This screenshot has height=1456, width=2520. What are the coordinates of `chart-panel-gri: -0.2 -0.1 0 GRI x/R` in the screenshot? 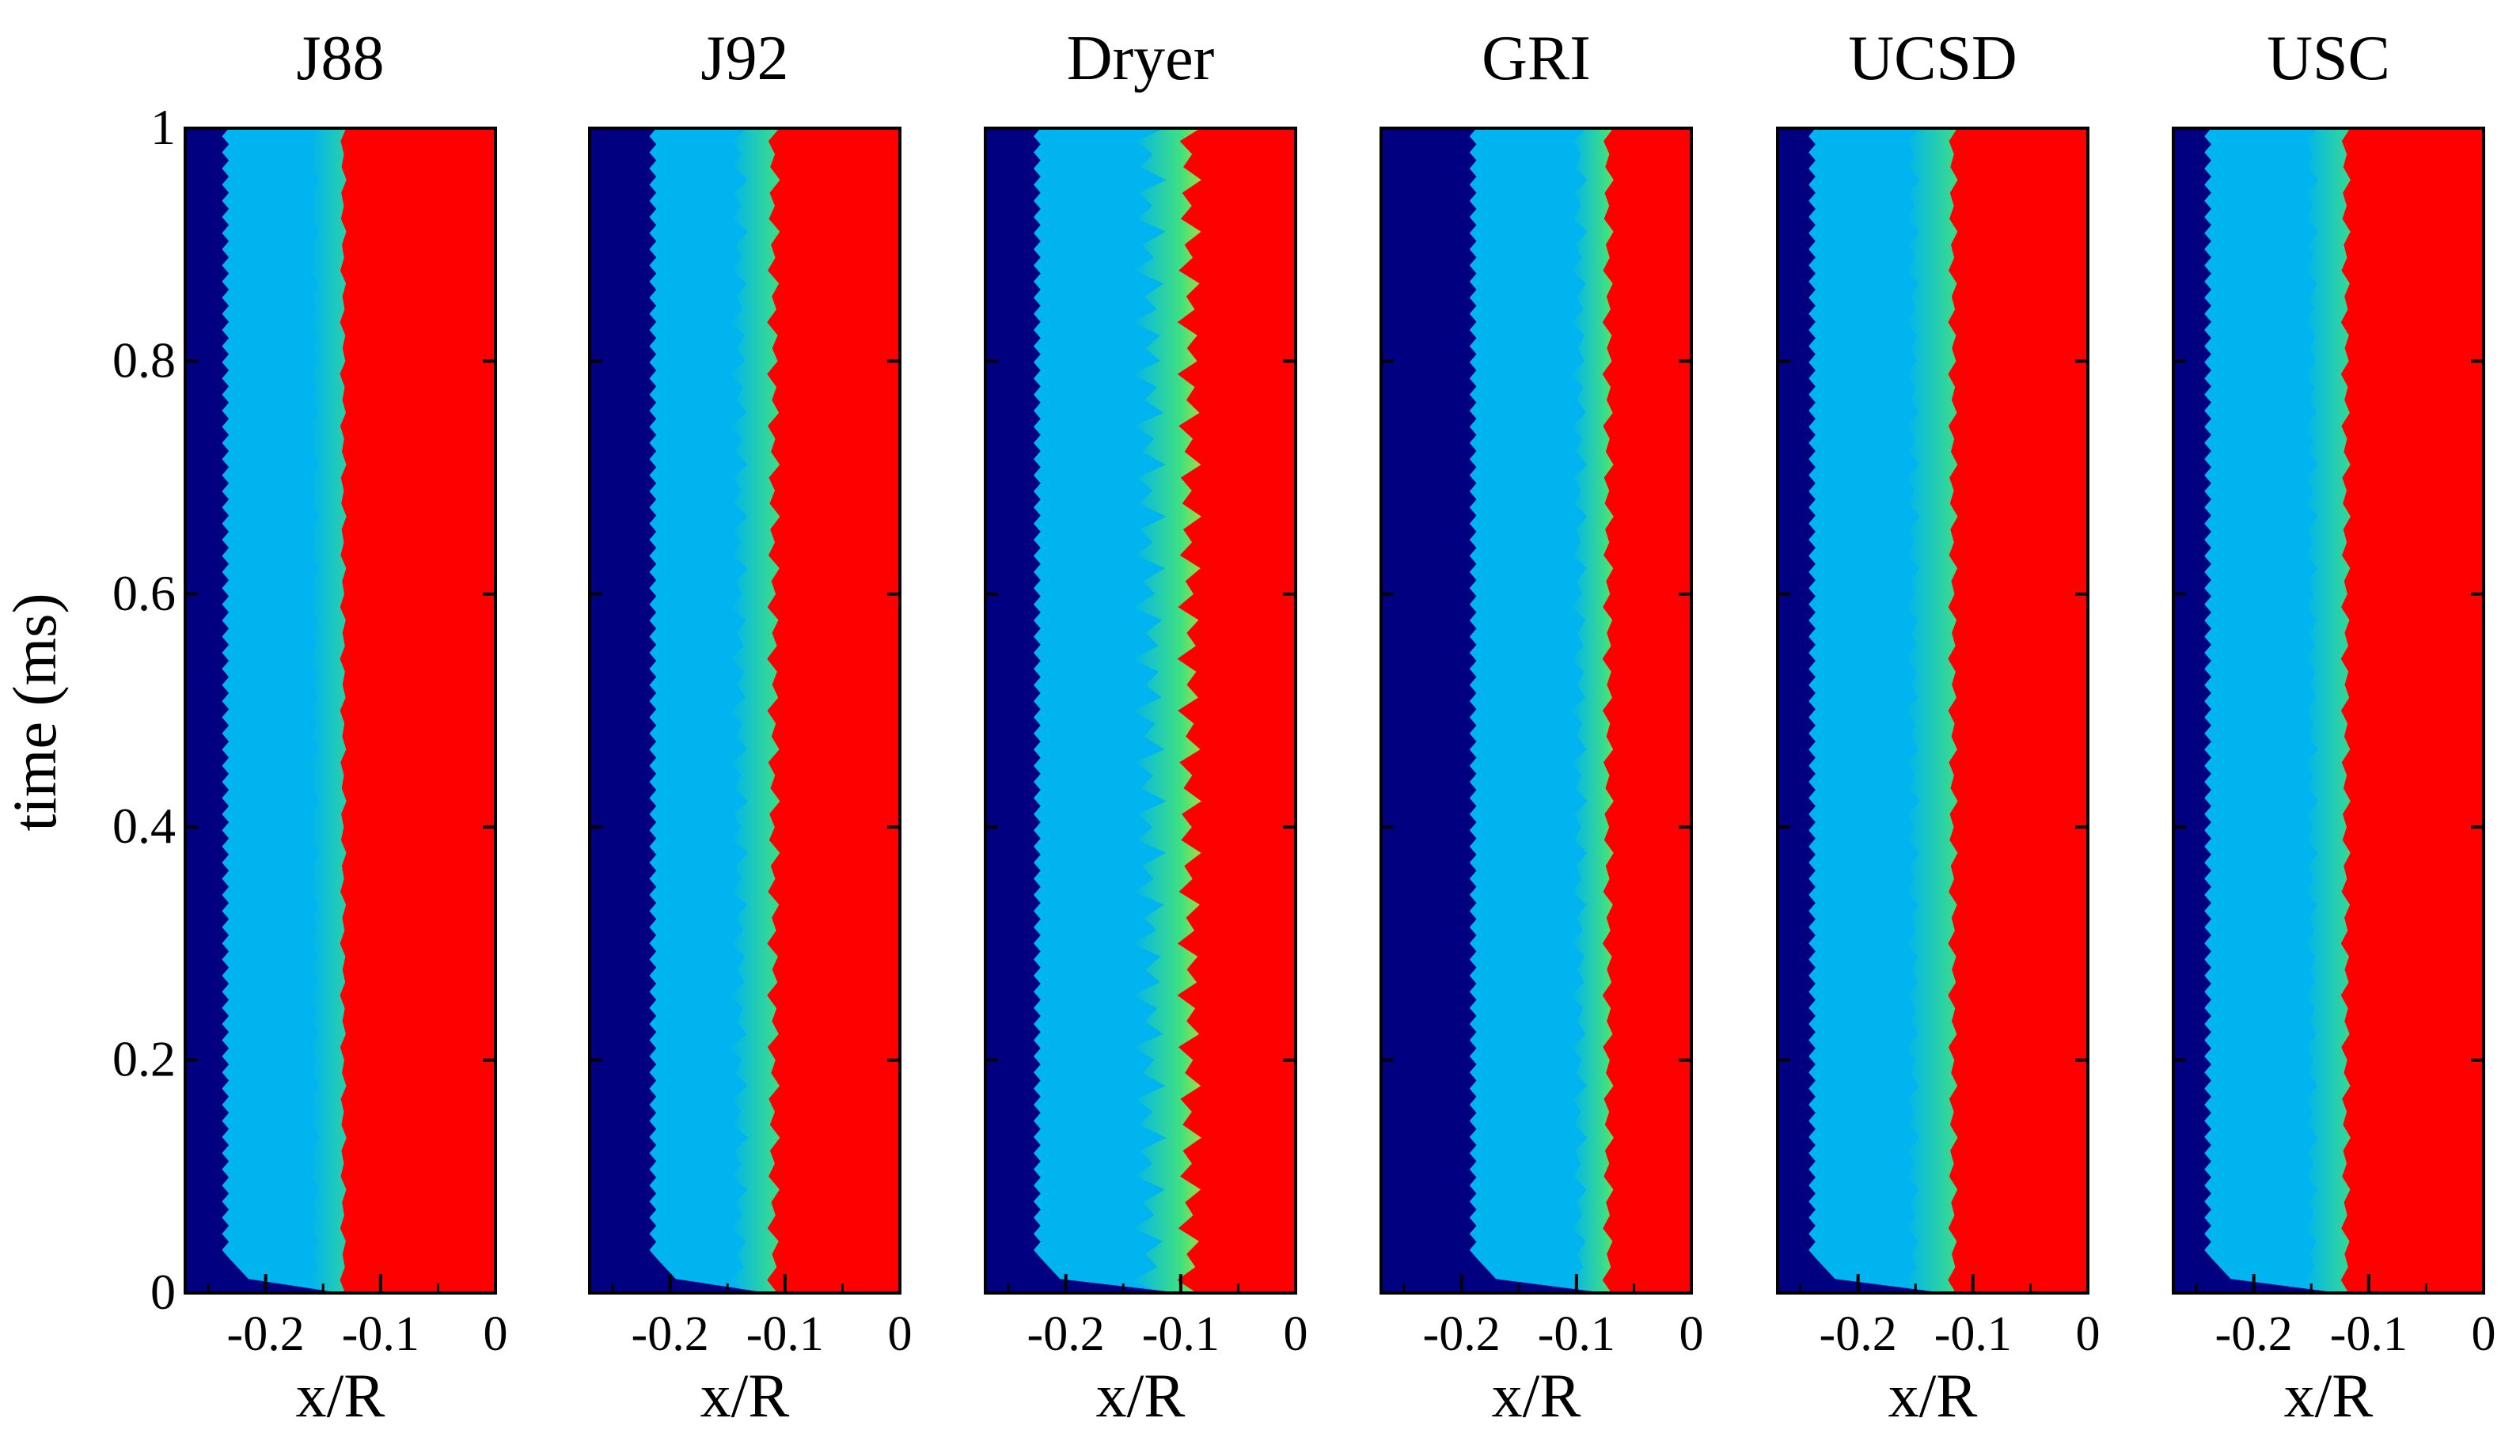 It's located at (1542, 727).